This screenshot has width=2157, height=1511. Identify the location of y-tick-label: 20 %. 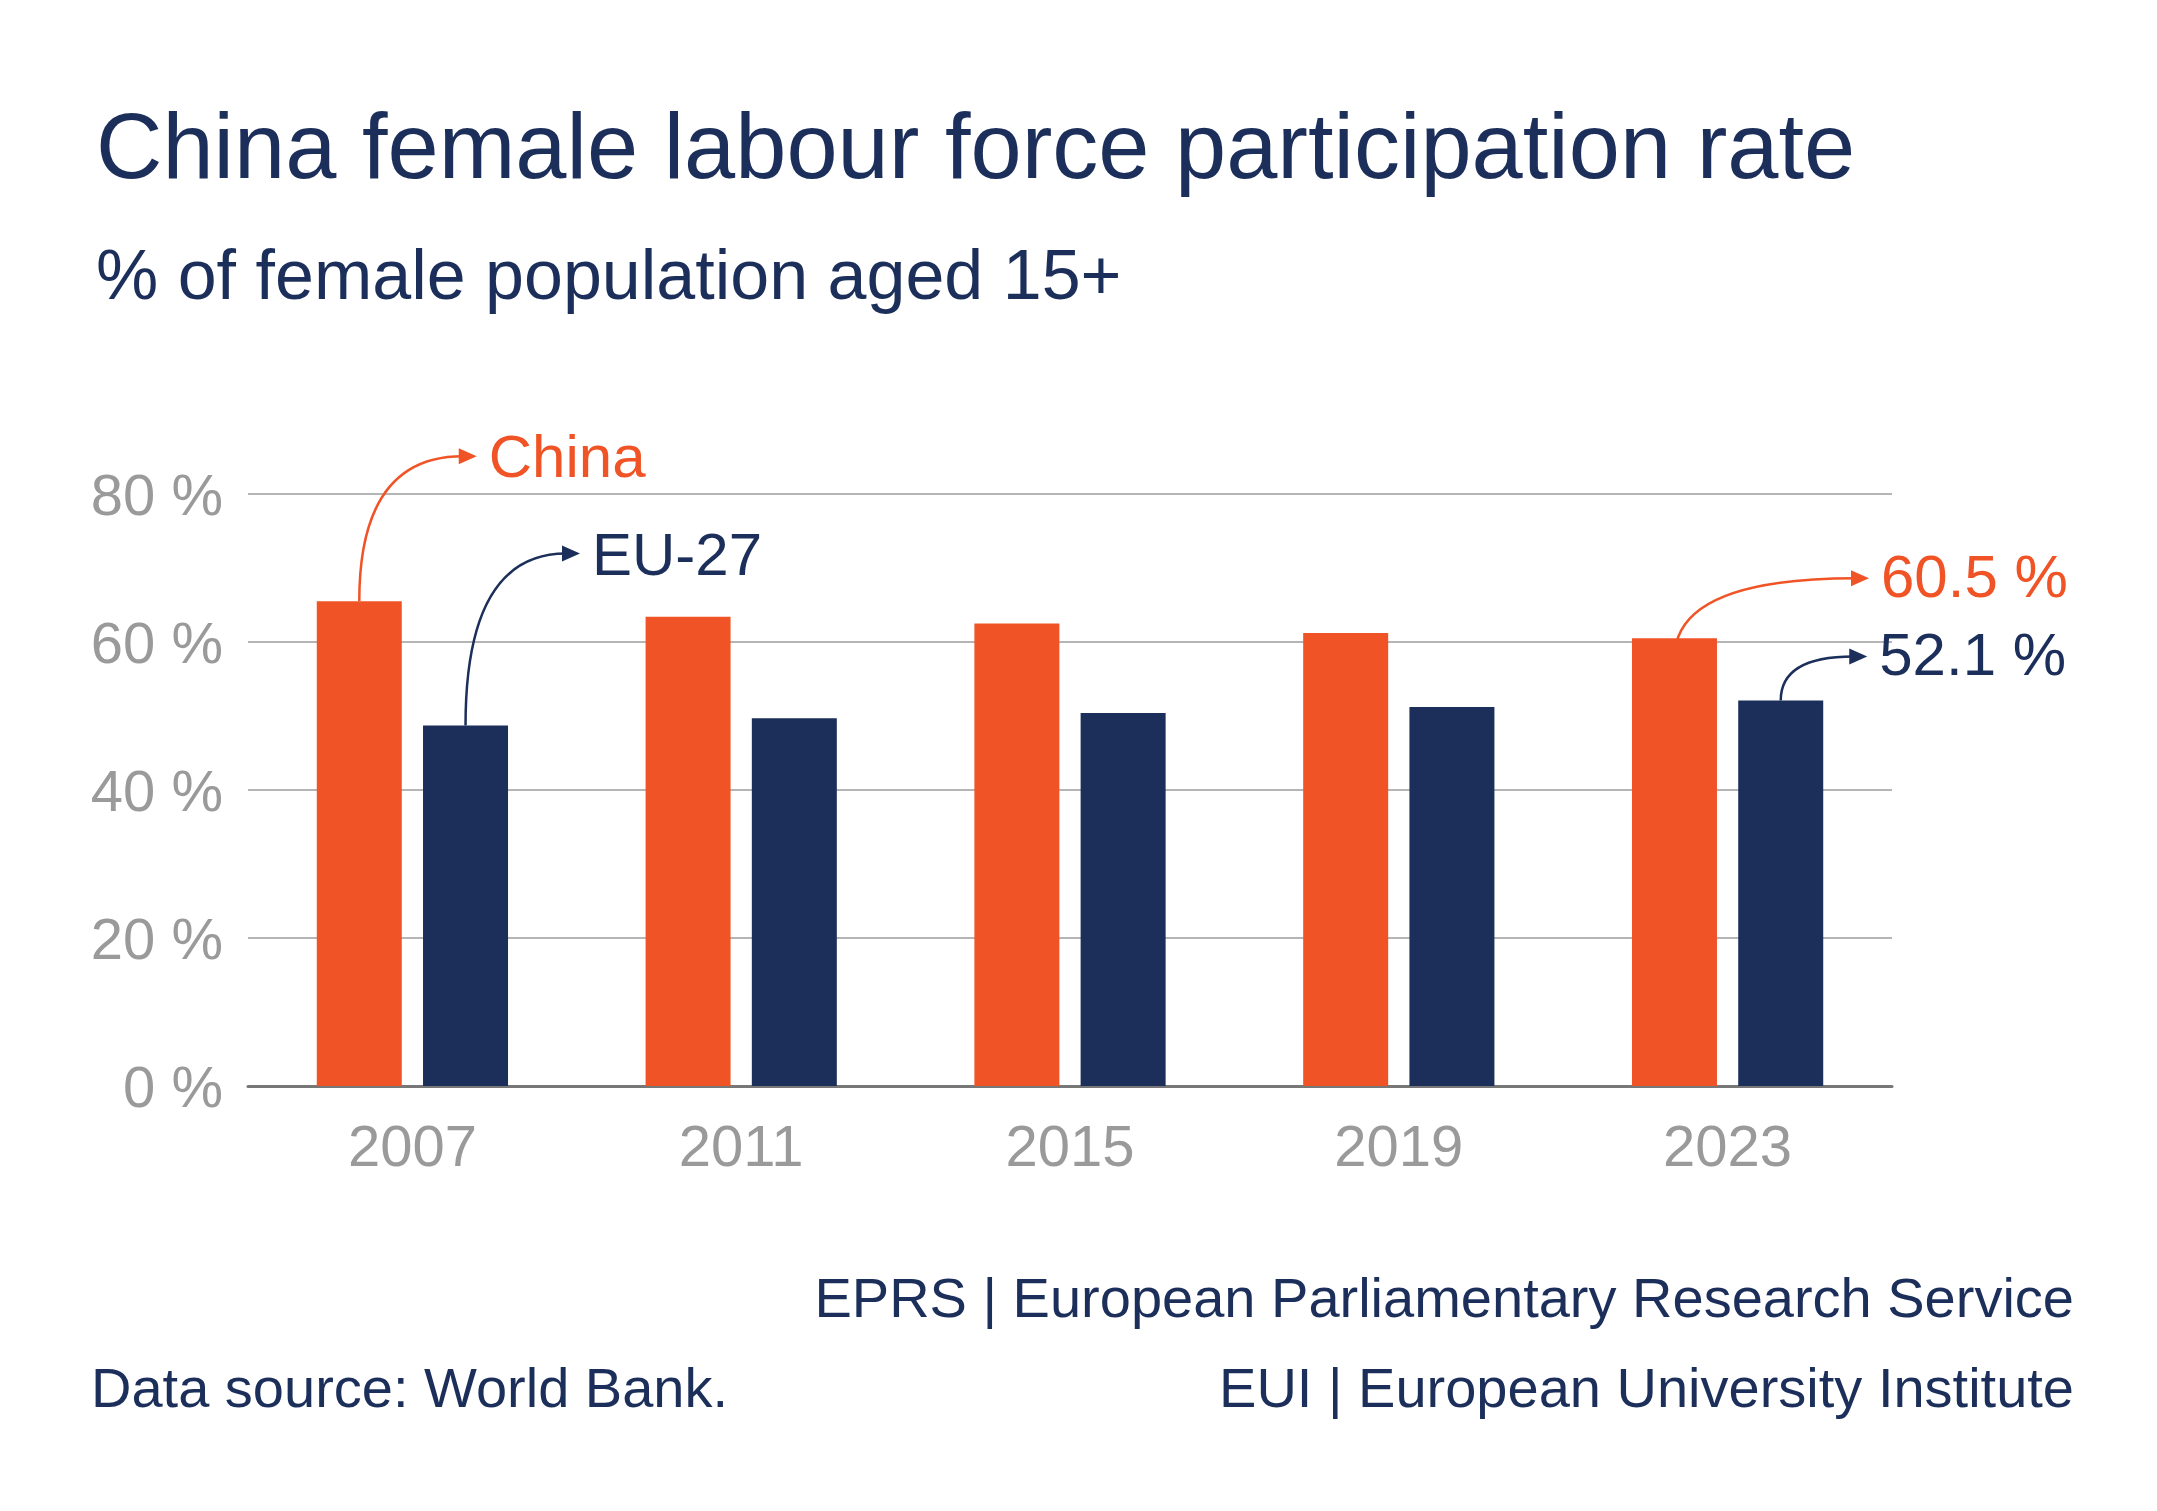
(156, 938).